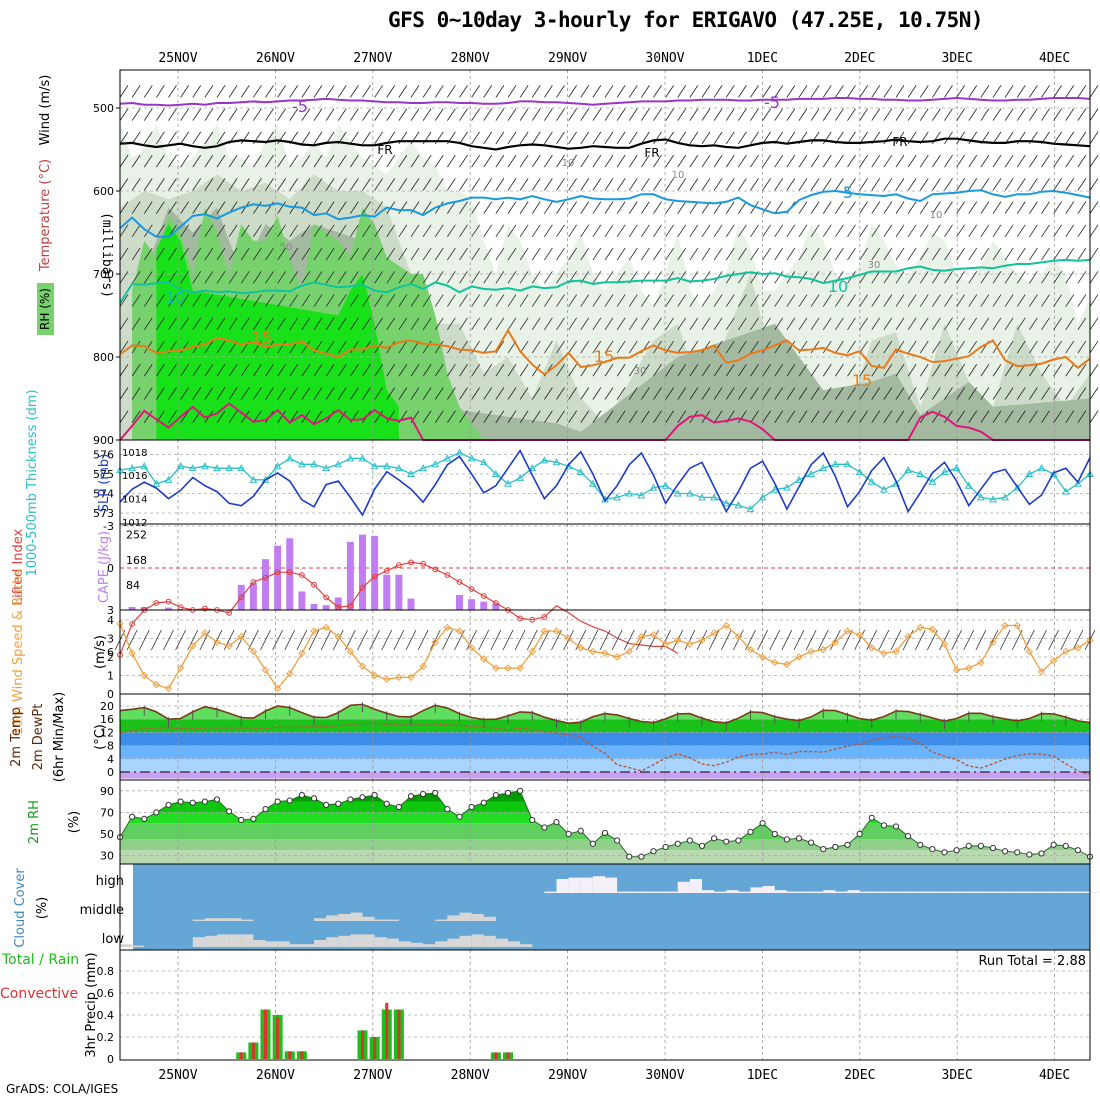 The width and height of the screenshot is (1100, 1100). Describe the element at coordinates (762, 1075) in the screenshot. I see `date-label-bottom: 1DEC` at that location.